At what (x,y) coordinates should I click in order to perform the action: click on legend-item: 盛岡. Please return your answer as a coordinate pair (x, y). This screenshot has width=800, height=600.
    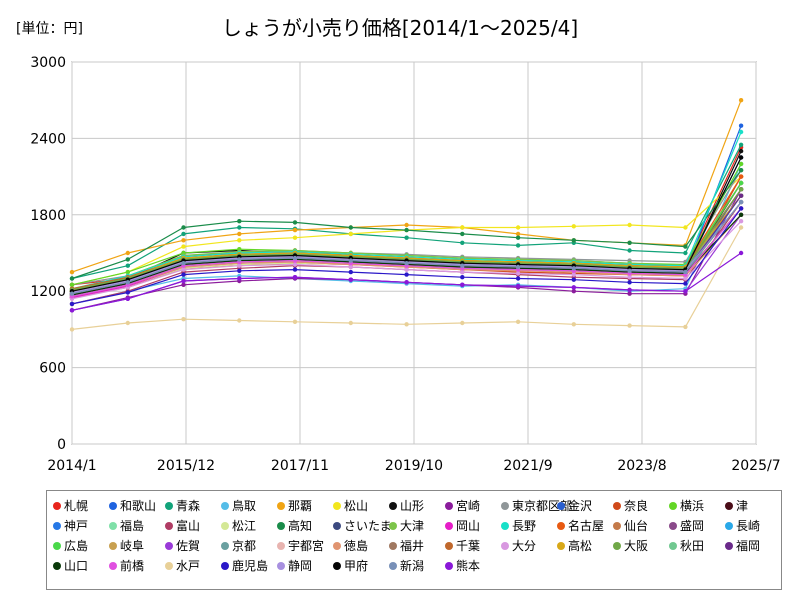
    Looking at the image, I should click on (686, 525).